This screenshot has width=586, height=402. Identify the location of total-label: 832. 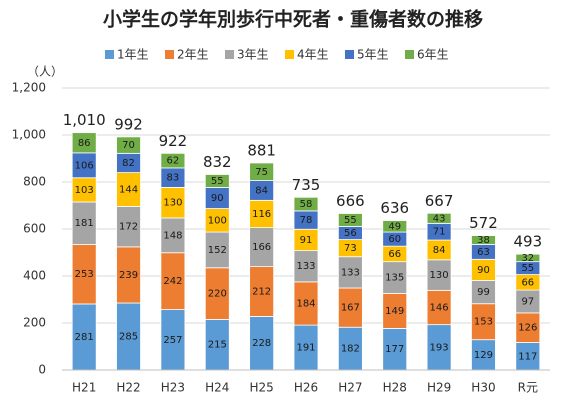
(217, 162).